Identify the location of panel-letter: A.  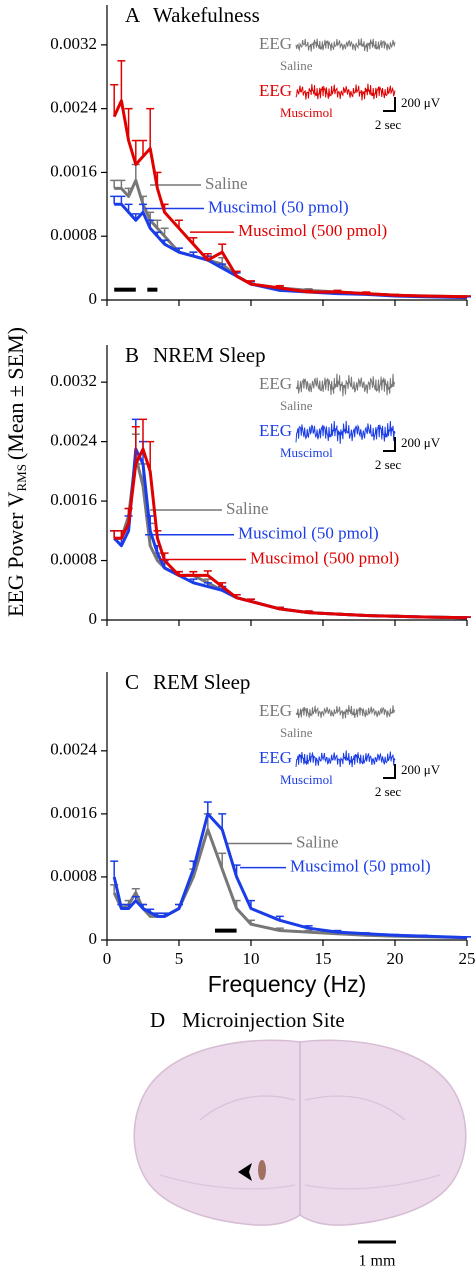
(133, 15).